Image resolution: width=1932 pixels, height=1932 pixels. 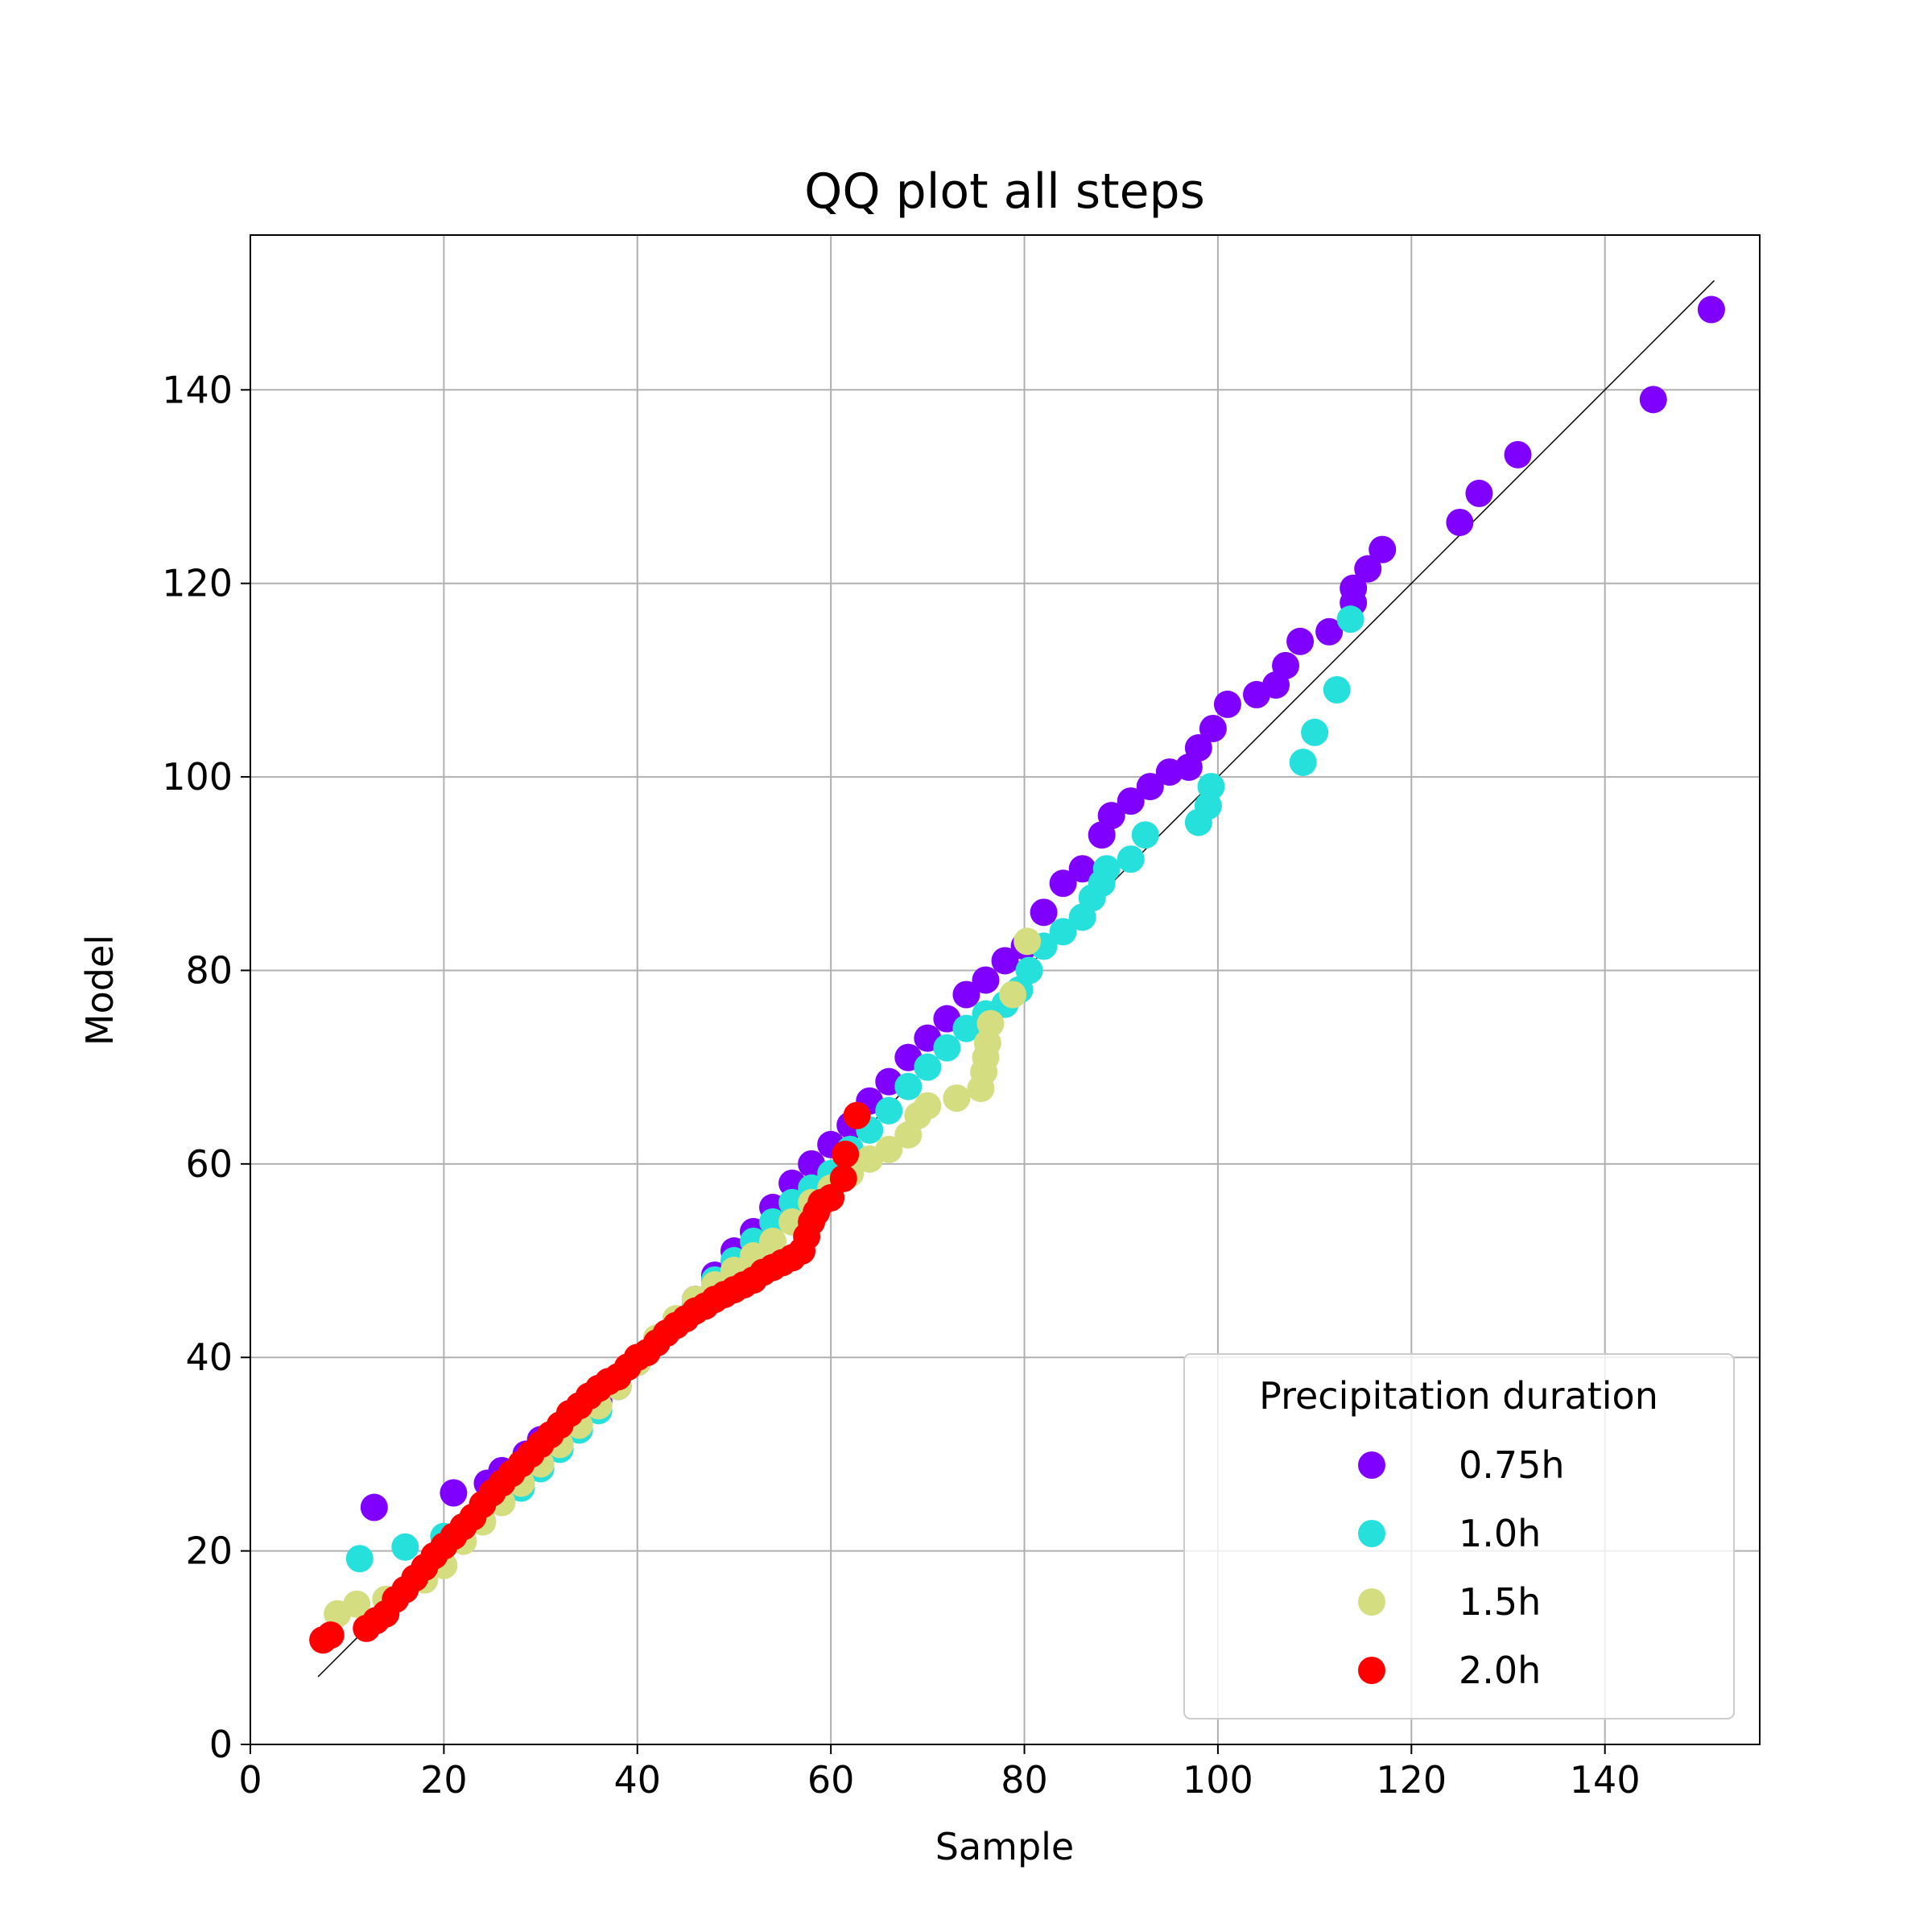 I want to click on legend-box, so click(x=1459, y=1536).